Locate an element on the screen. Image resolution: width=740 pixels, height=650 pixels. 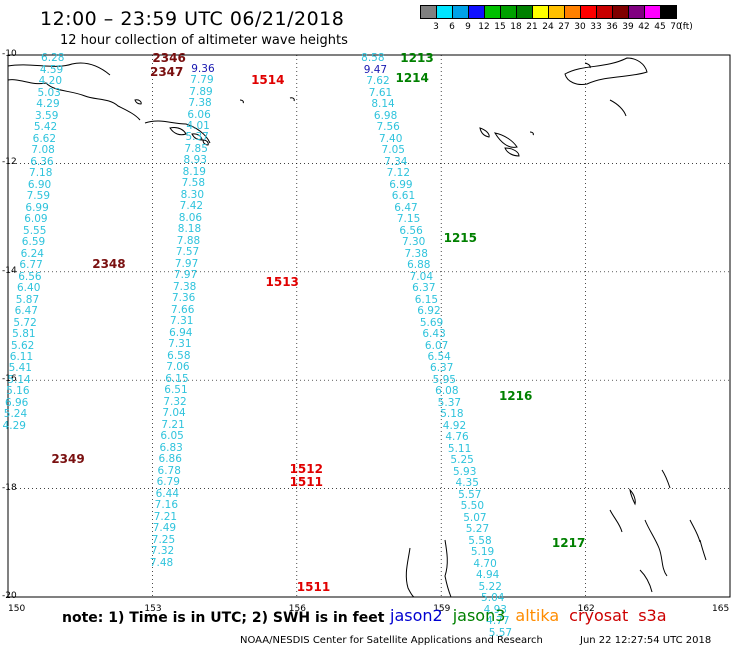
track-jason3-1213-value: 4.94 is located at coordinates (487, 575).